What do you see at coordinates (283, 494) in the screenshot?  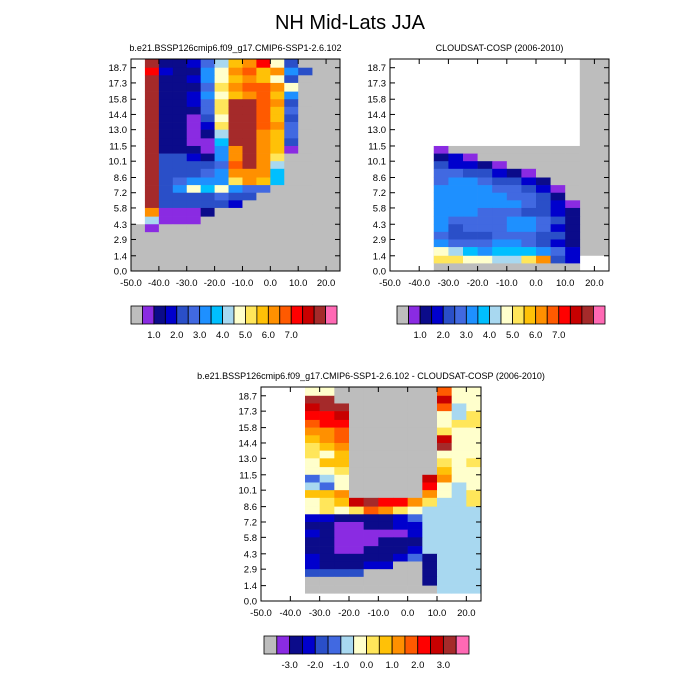 I see `mask-left` at bounding box center [283, 494].